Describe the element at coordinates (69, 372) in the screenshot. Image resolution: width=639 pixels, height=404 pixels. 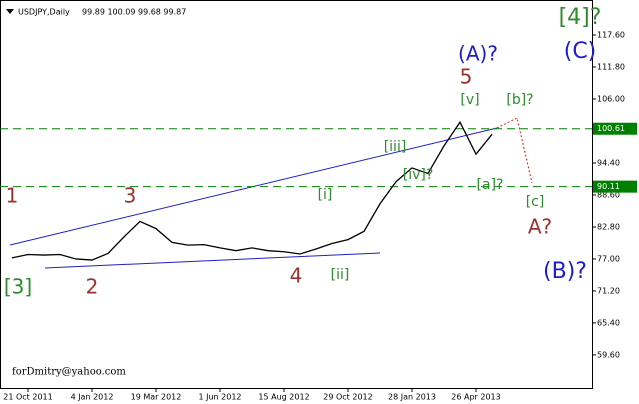
I see `watermark: forDmitry@yahoo.com` at that location.